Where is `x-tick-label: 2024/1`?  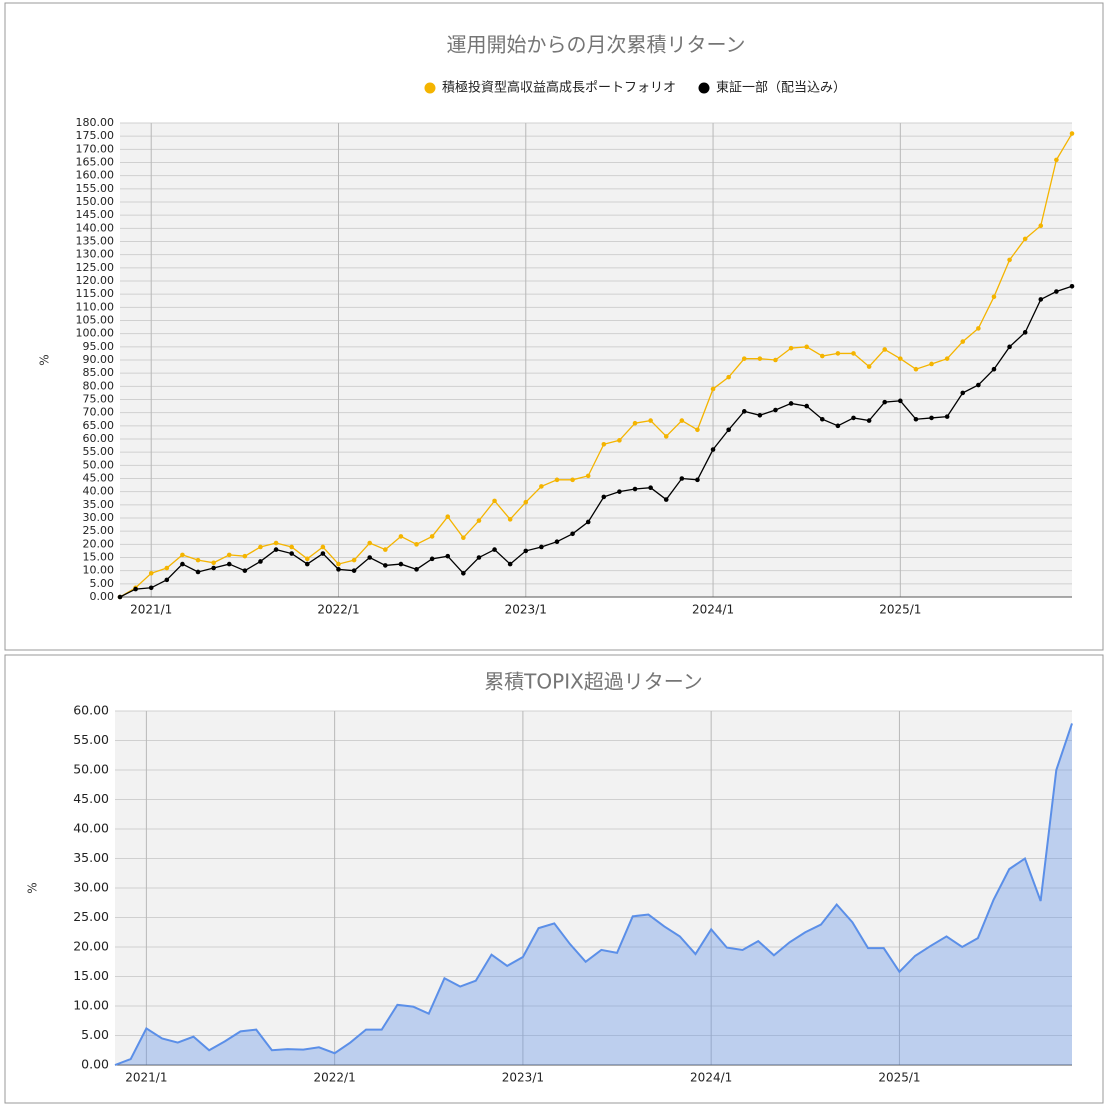
x-tick-label: 2024/1 is located at coordinates (713, 610).